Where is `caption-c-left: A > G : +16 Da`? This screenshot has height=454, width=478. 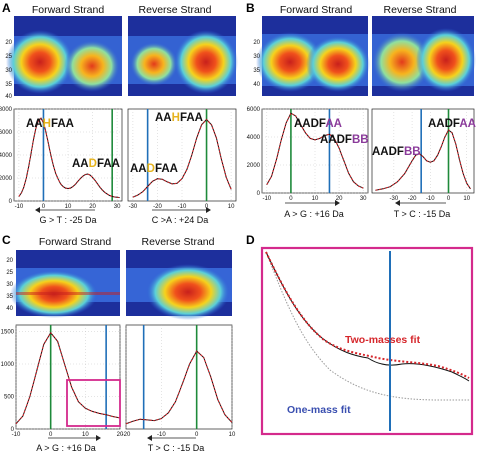 caption-c-left: A > G : +16 Da is located at coordinates (66, 448).